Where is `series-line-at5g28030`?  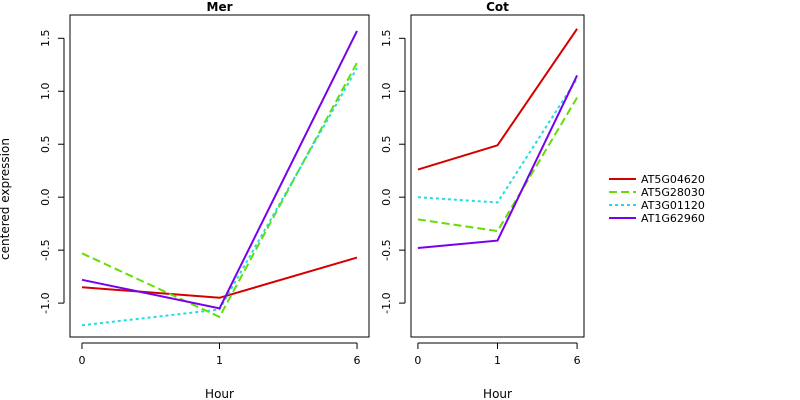 series-line-at5g28030 is located at coordinates (497, 165).